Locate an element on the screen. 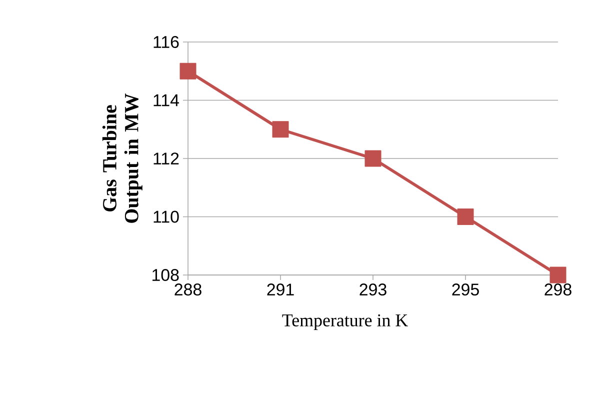 The width and height of the screenshot is (598, 401). y-tick-label: 116 is located at coordinates (166, 42).